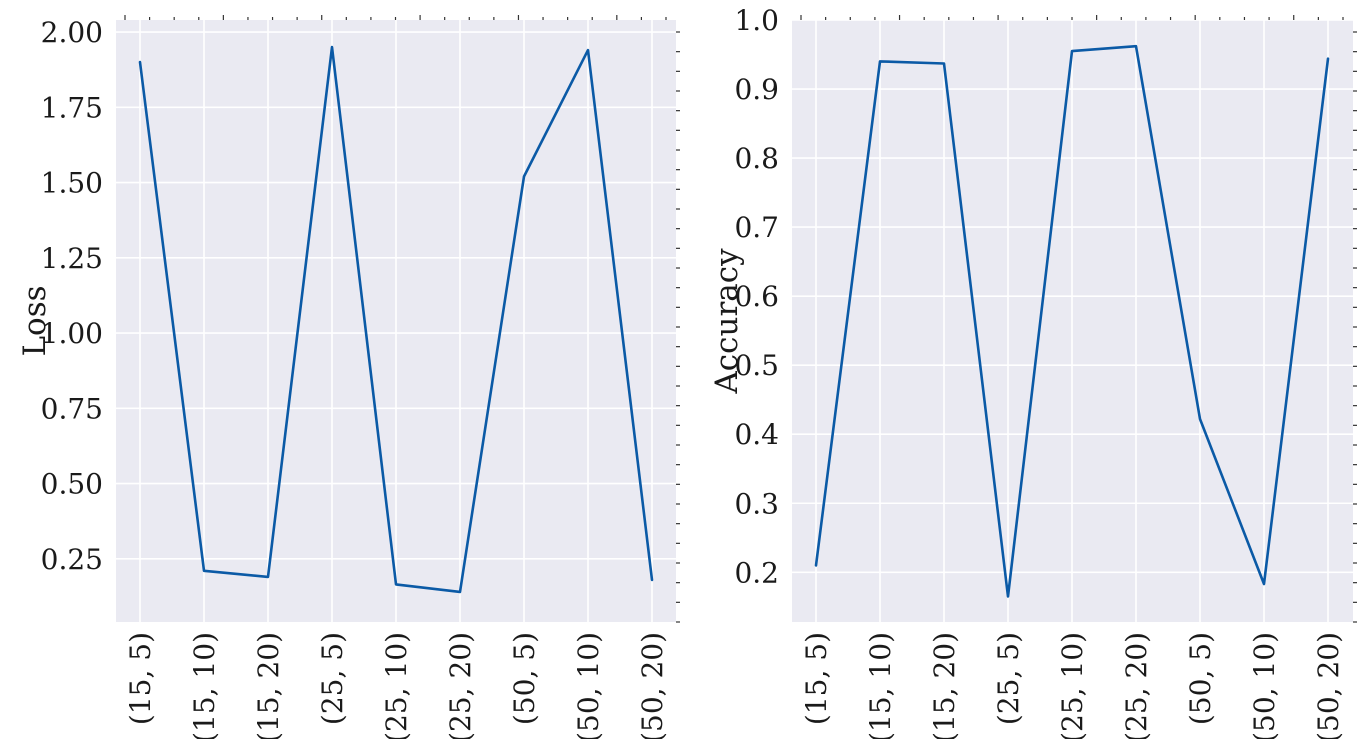 The height and width of the screenshot is (739, 1363). Describe the element at coordinates (756, 503) in the screenshot. I see `y-tick-label: 0.3` at that location.